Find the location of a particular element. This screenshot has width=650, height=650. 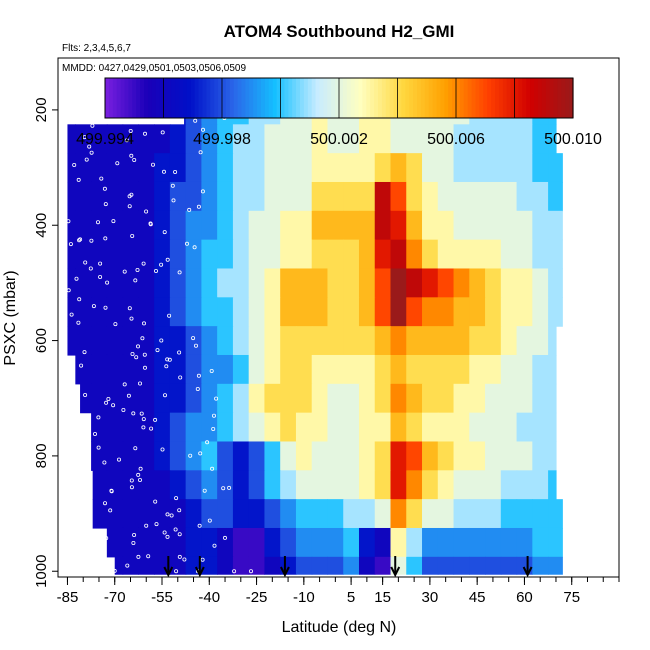

x-tick-label: 15 is located at coordinates (382, 597).